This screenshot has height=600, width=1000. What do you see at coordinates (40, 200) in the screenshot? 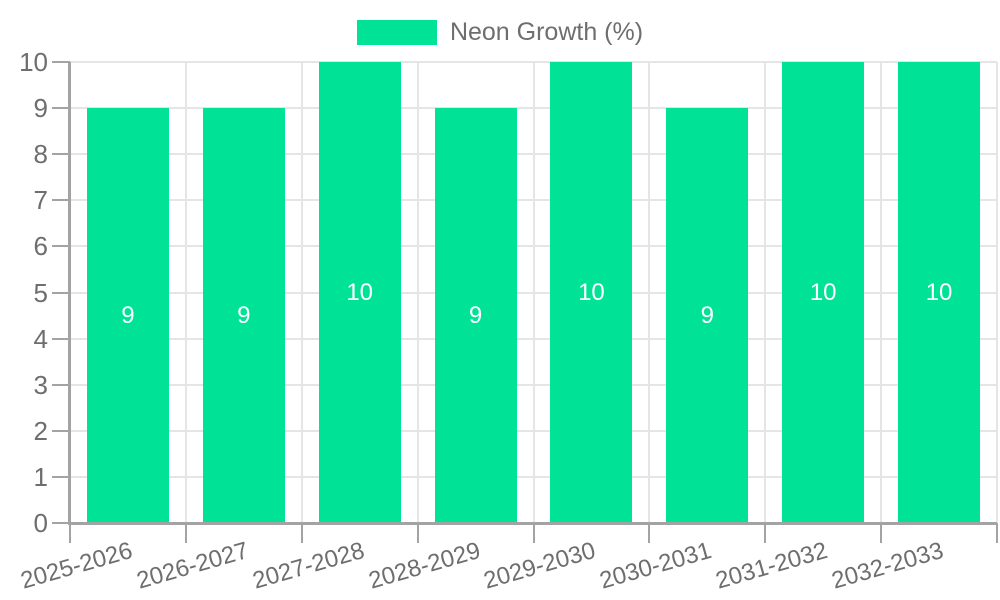
I see `y-axis-label: 7` at bounding box center [40, 200].